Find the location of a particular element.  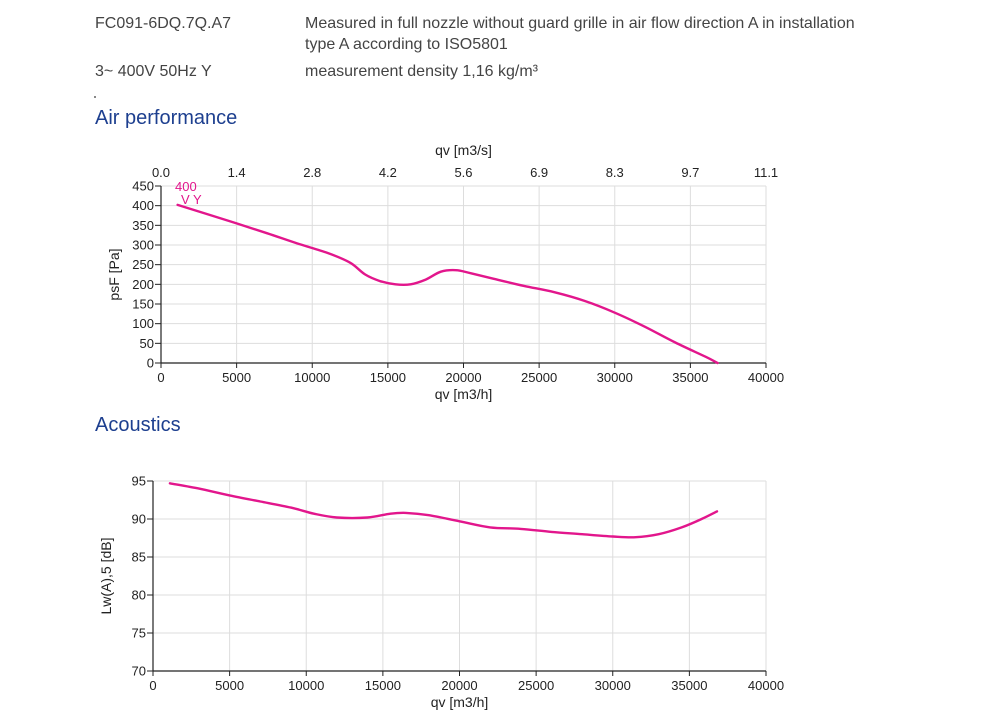

acoustics-y-tick-label: 75 is located at coordinates (139, 633).